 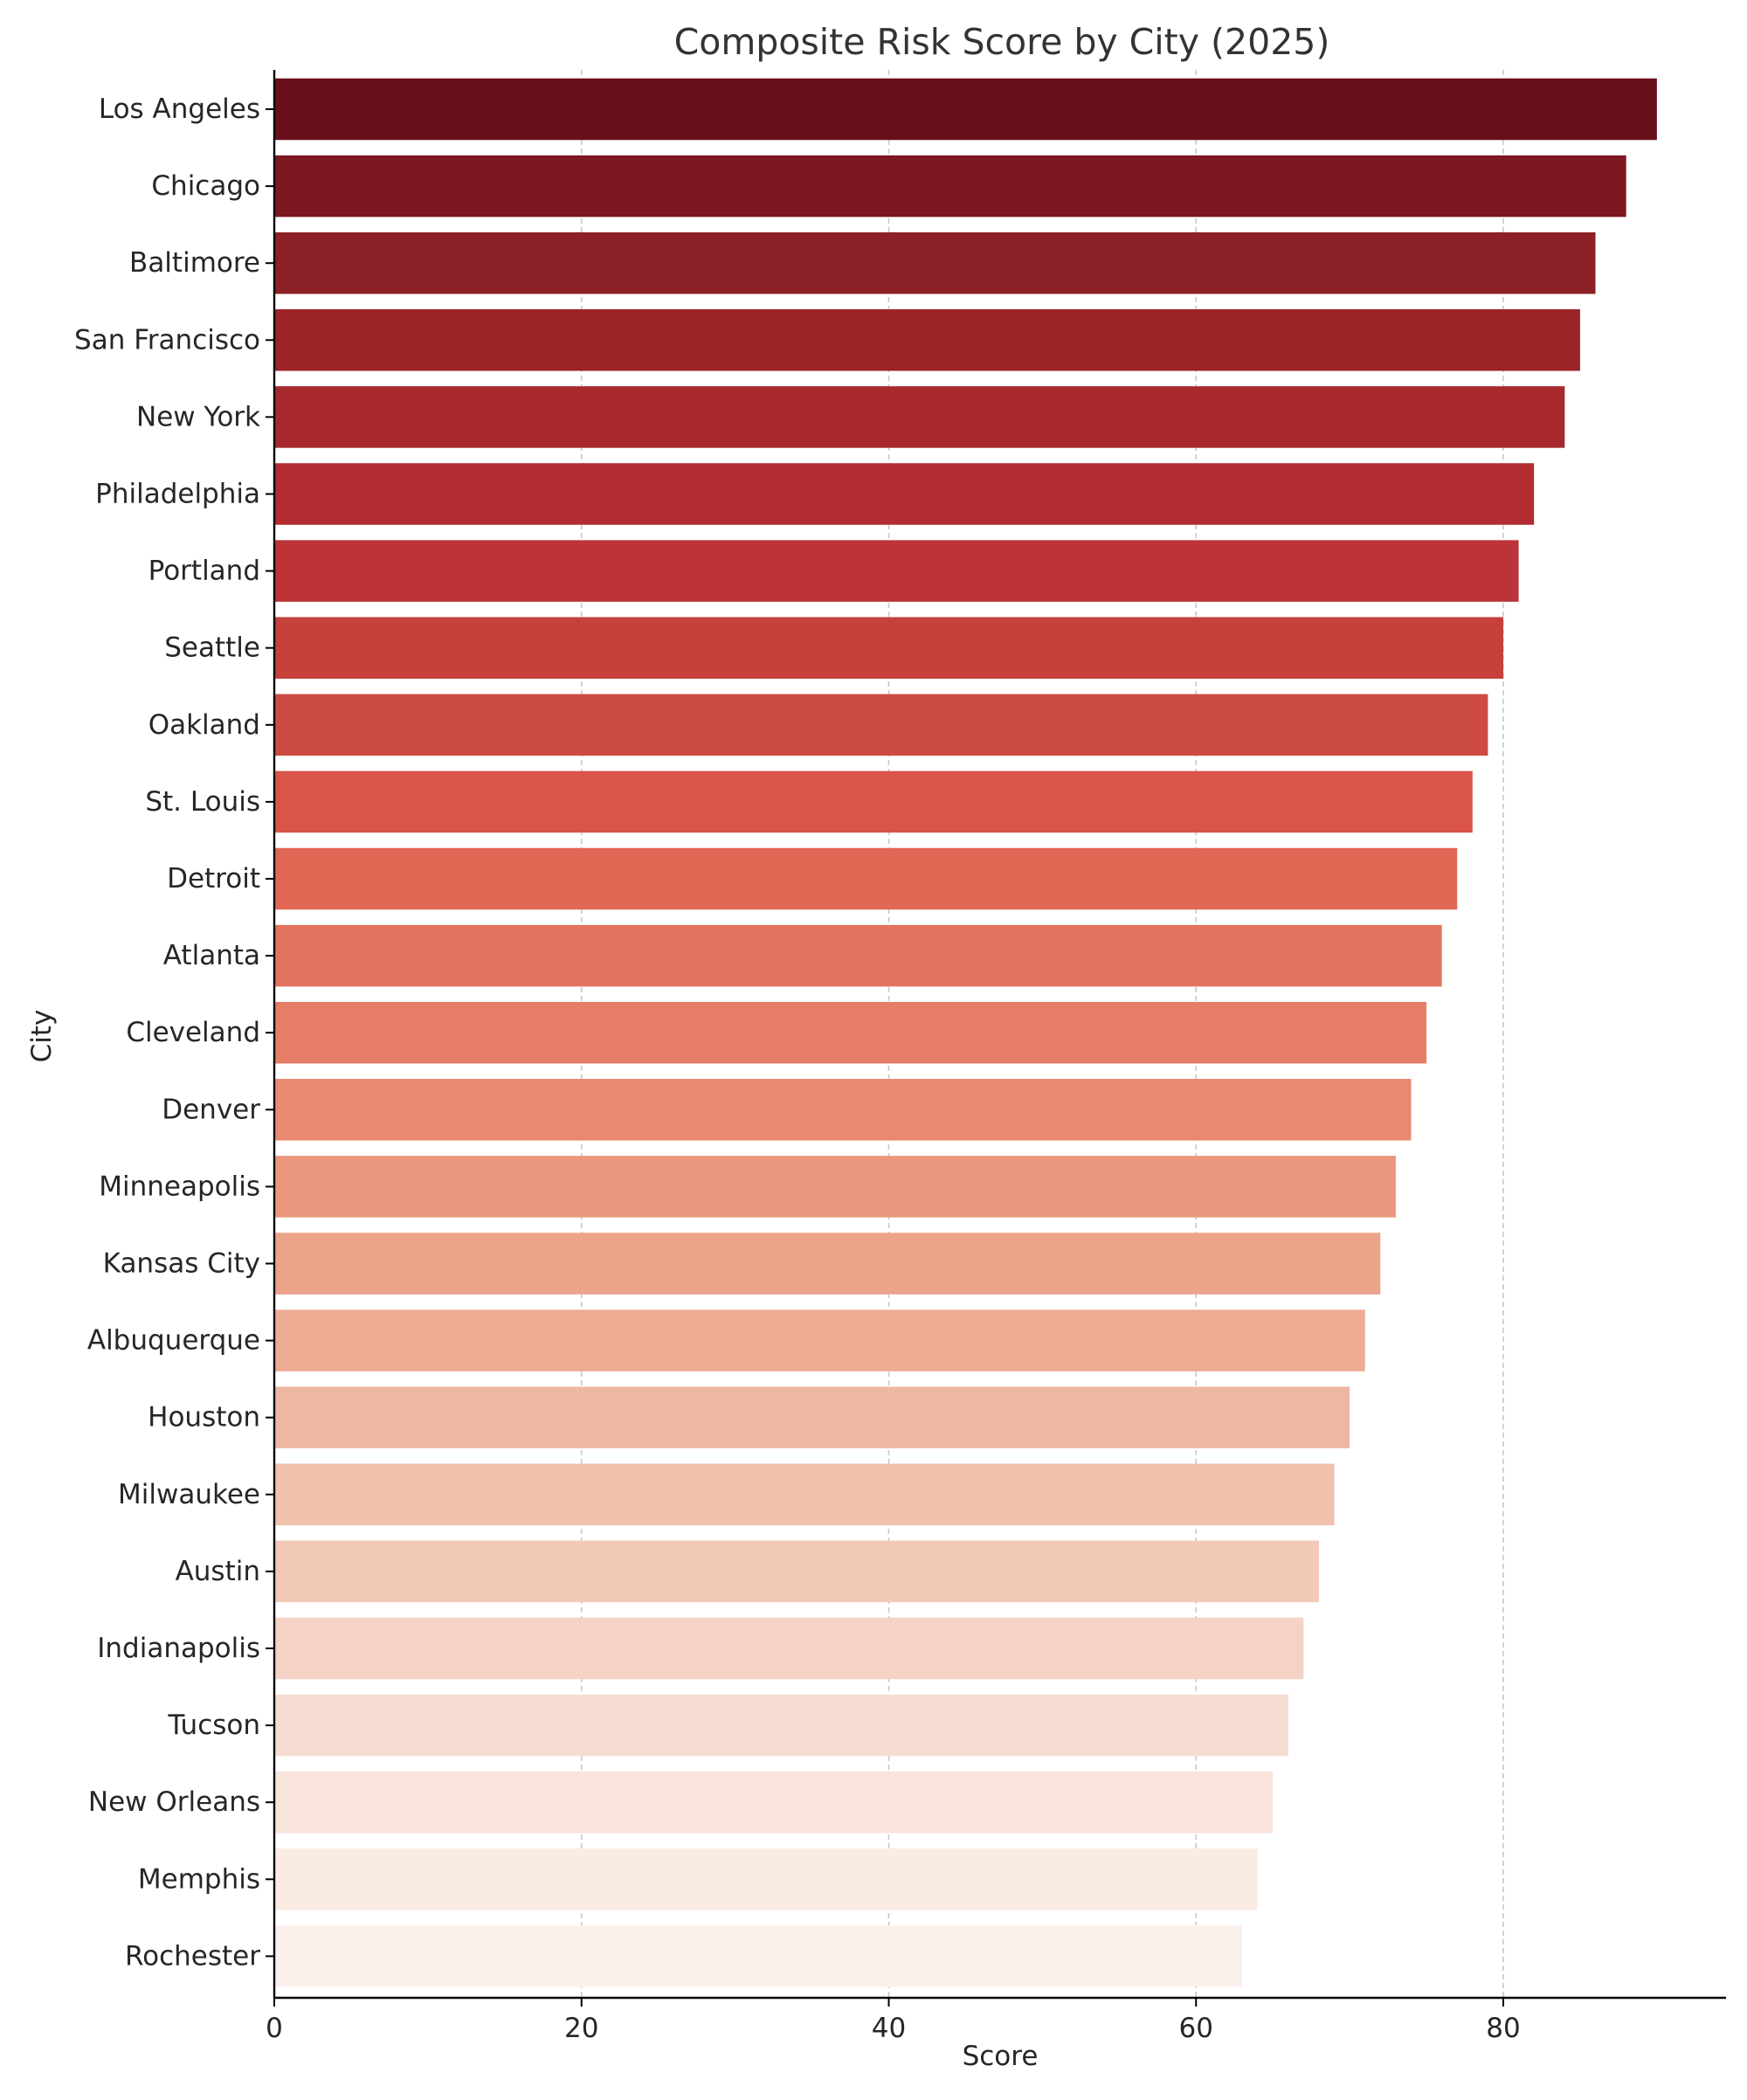 What do you see at coordinates (205, 186) in the screenshot?
I see `y-tick-label: Chicago` at bounding box center [205, 186].